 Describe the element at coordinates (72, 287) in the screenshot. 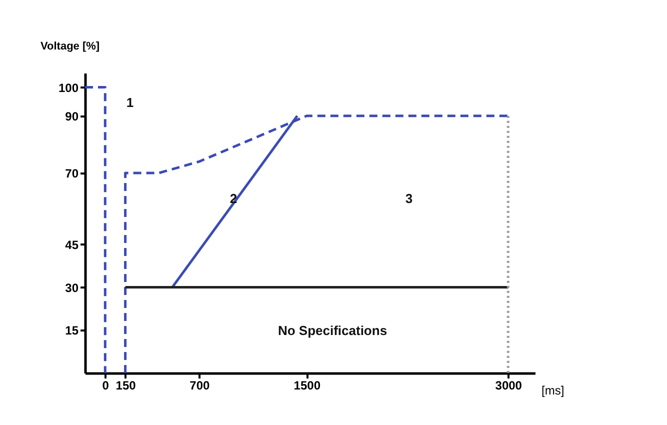

I see `y-tick-label: 30` at that location.